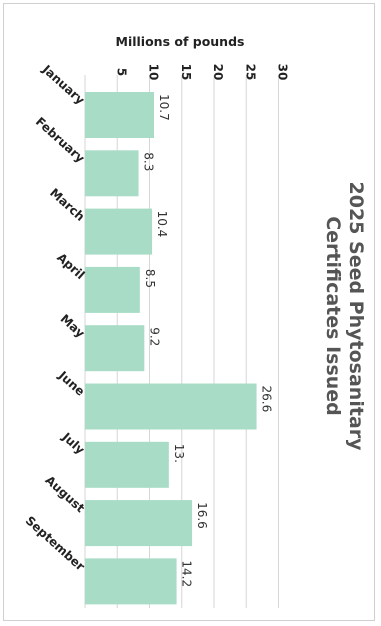 The image size is (381, 626). Describe the element at coordinates (70, 266) in the screenshot. I see `category-label: April` at that location.